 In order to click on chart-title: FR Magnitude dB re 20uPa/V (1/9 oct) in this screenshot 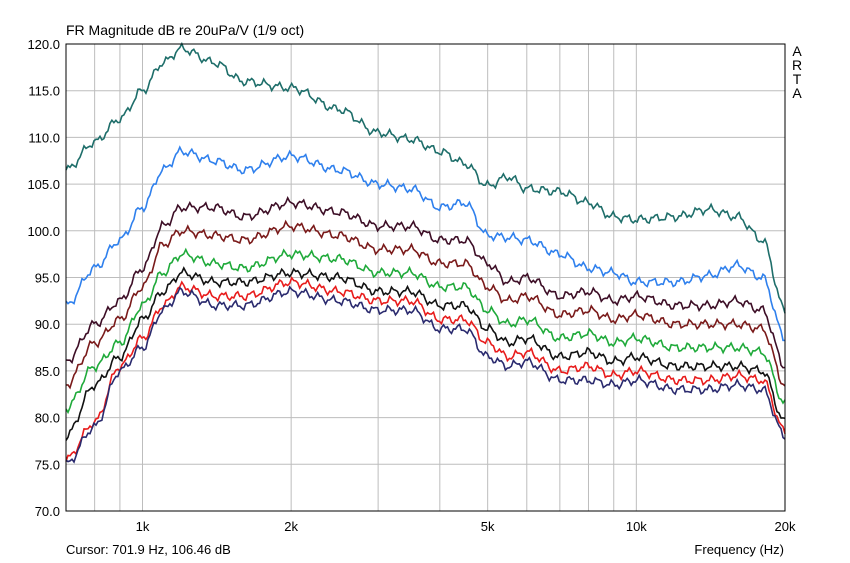, I will do `click(185, 30)`.